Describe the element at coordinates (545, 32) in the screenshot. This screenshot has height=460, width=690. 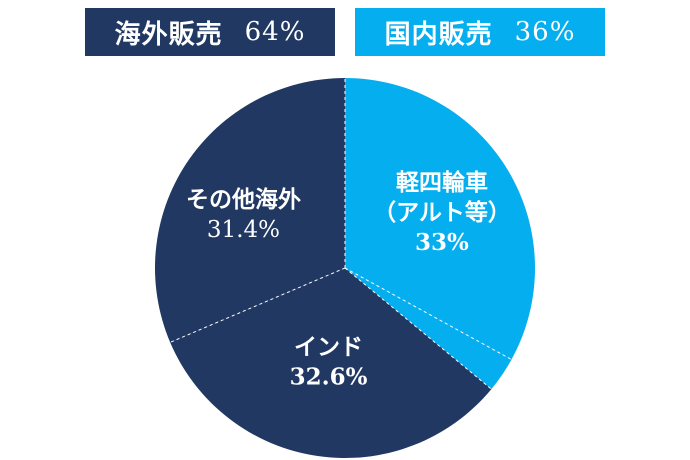
I see `legend-domestic-percent: 36%` at that location.